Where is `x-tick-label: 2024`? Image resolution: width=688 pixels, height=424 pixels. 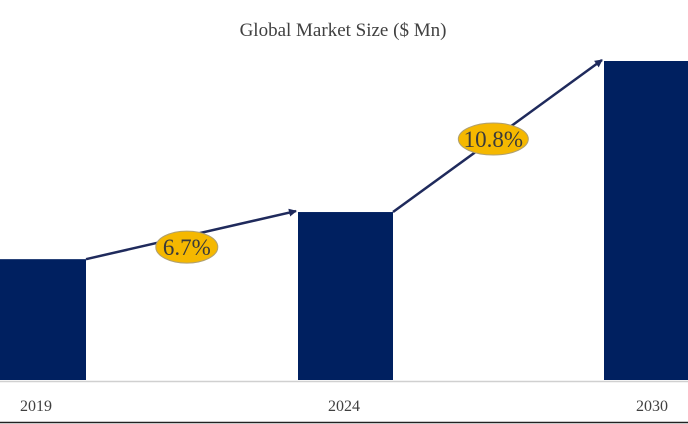 x-tick-label: 2024 is located at coordinates (344, 406).